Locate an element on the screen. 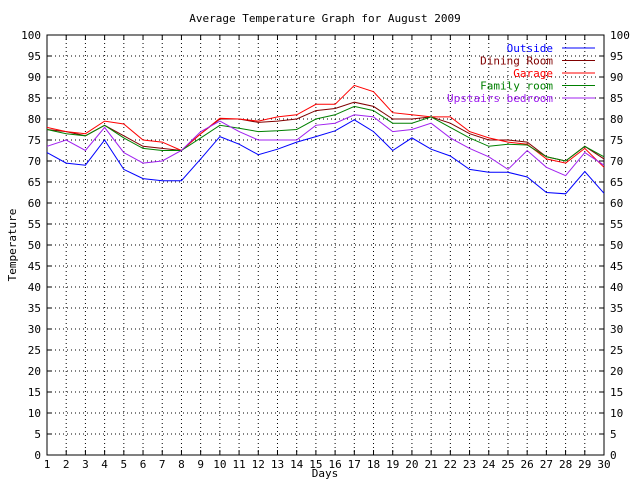 Image resolution: width=640 pixels, height=480 pixels. x-tick-label: 22 is located at coordinates (450, 464).